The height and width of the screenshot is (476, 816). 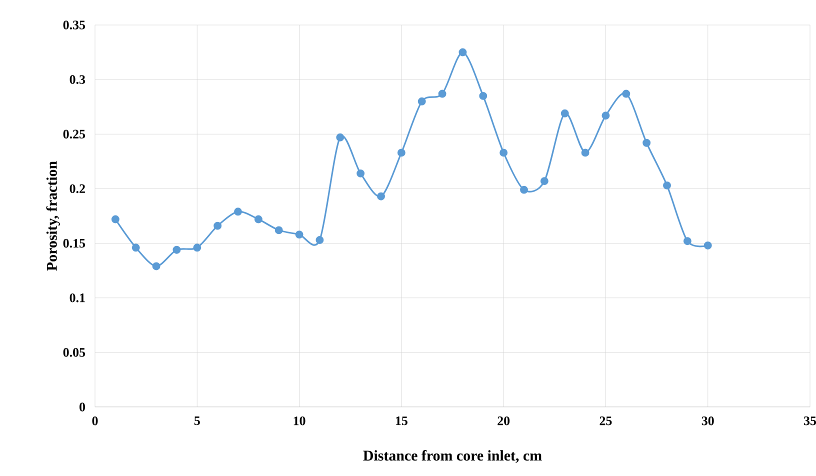 I want to click on y-tick-label: 0.35, so click(x=74, y=25).